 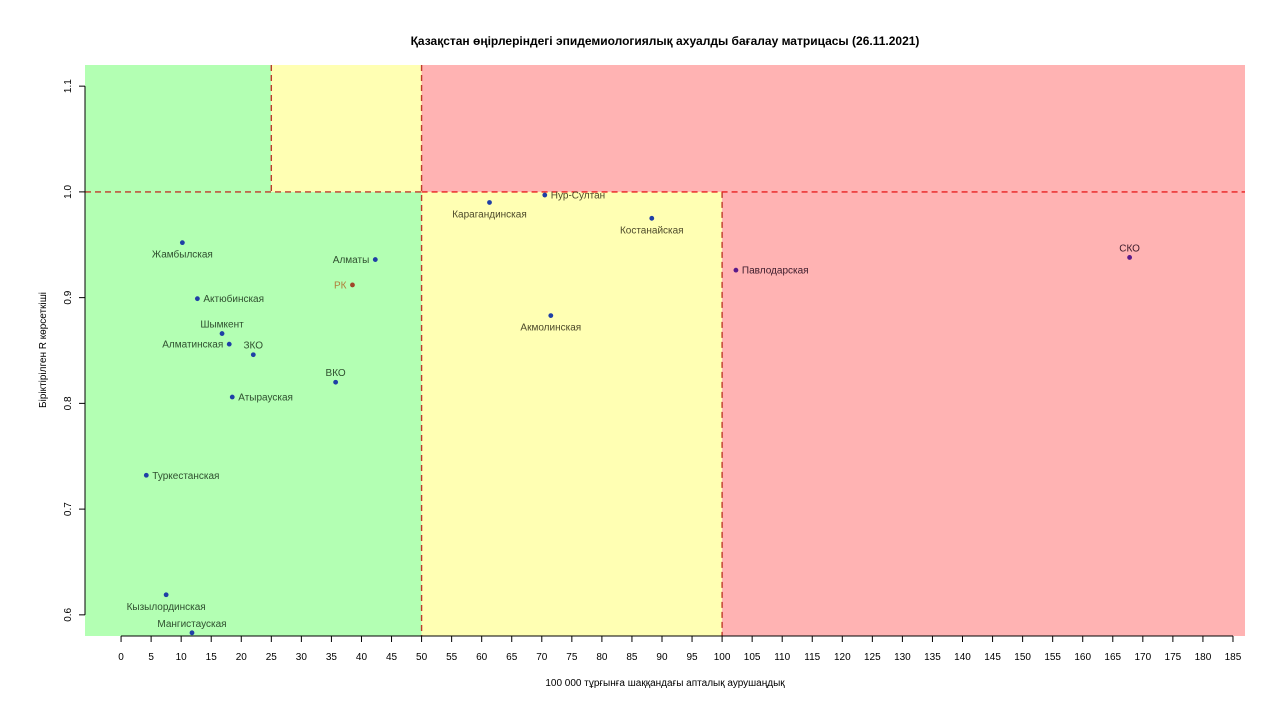 What do you see at coordinates (151, 657) in the screenshot?
I see `x-tick-label: 5` at bounding box center [151, 657].